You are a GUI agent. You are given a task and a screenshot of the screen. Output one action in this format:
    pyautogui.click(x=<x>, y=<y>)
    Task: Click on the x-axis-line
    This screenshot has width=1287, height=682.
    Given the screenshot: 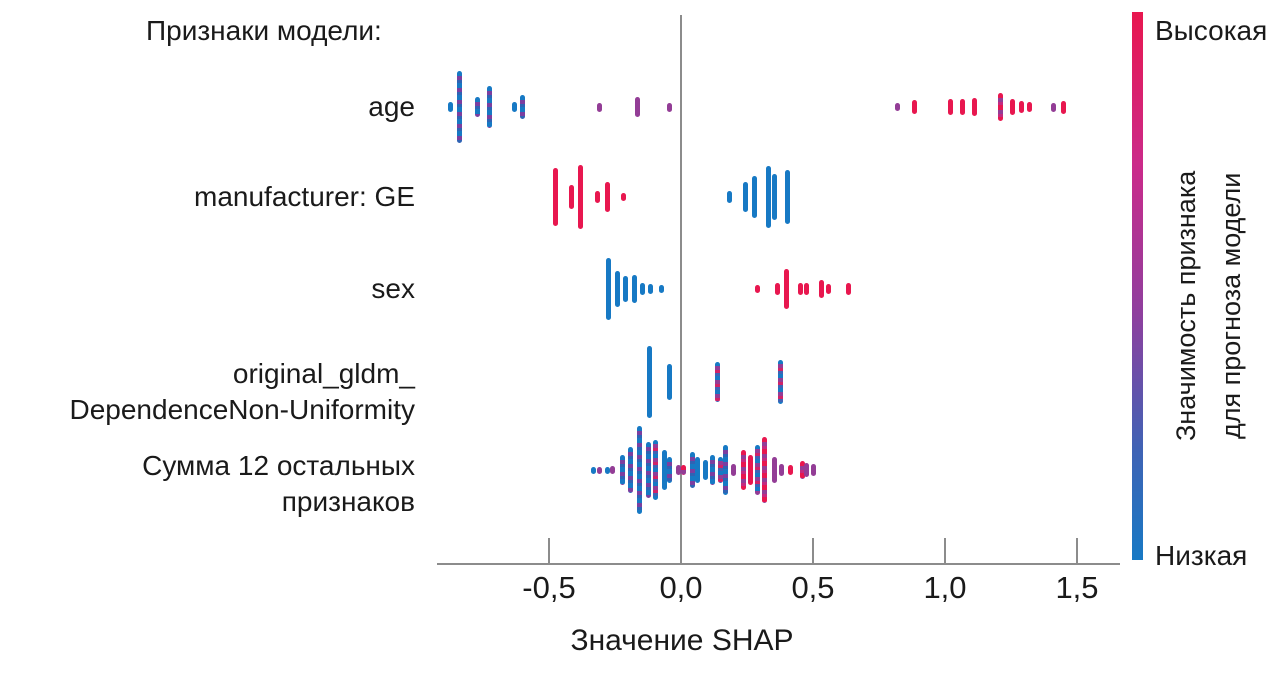 What is the action you would take?
    pyautogui.click(x=778, y=564)
    